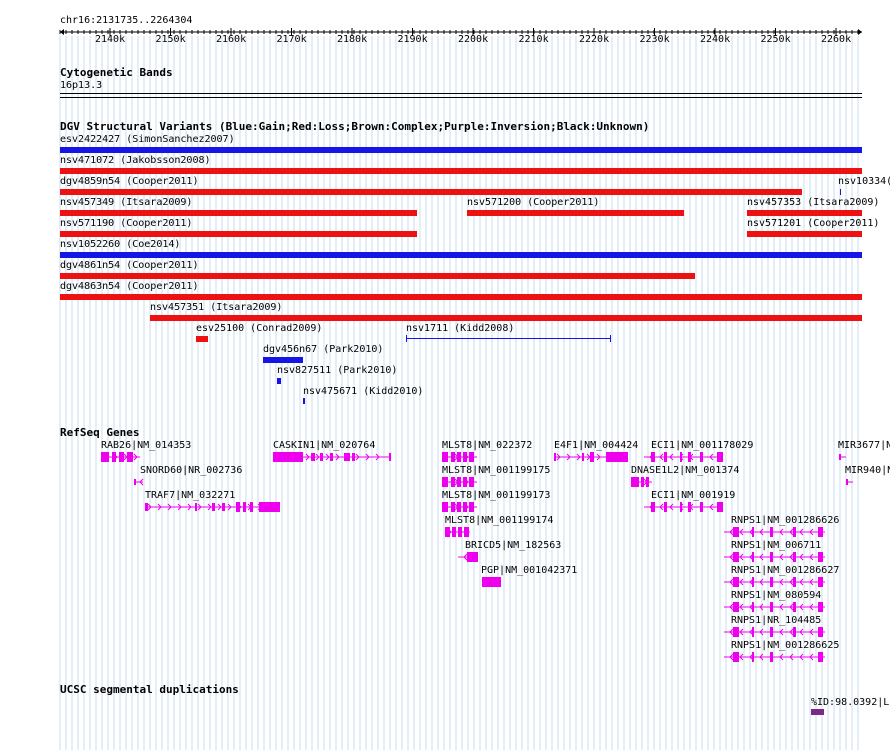 The height and width of the screenshot is (750, 890). What do you see at coordinates (147, 139) in the screenshot?
I see `dgv-variant-label: esv2422427 (SimonSanchez2007)` at bounding box center [147, 139].